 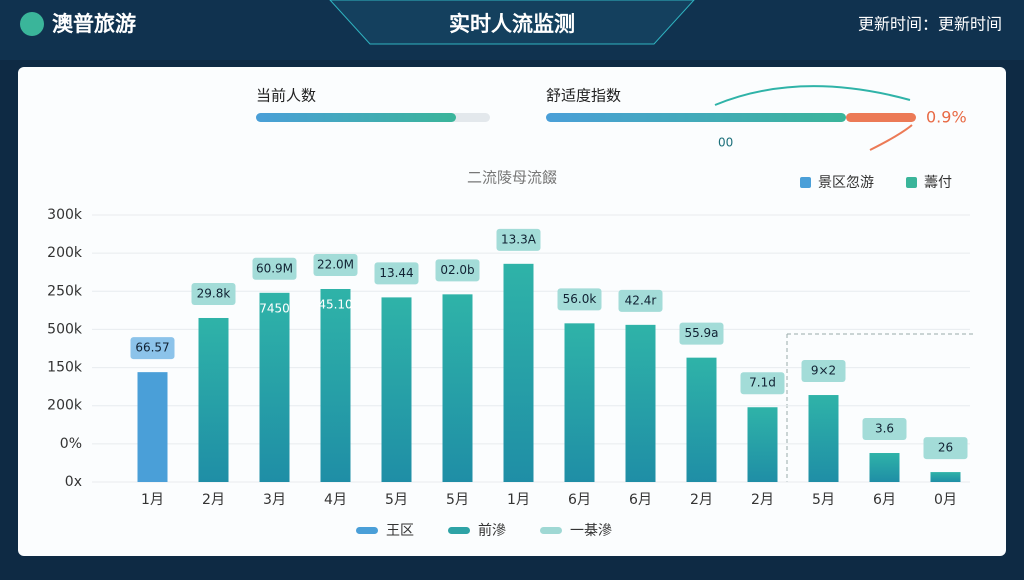 I want to click on page-title: 实时人流监测, so click(x=512, y=24).